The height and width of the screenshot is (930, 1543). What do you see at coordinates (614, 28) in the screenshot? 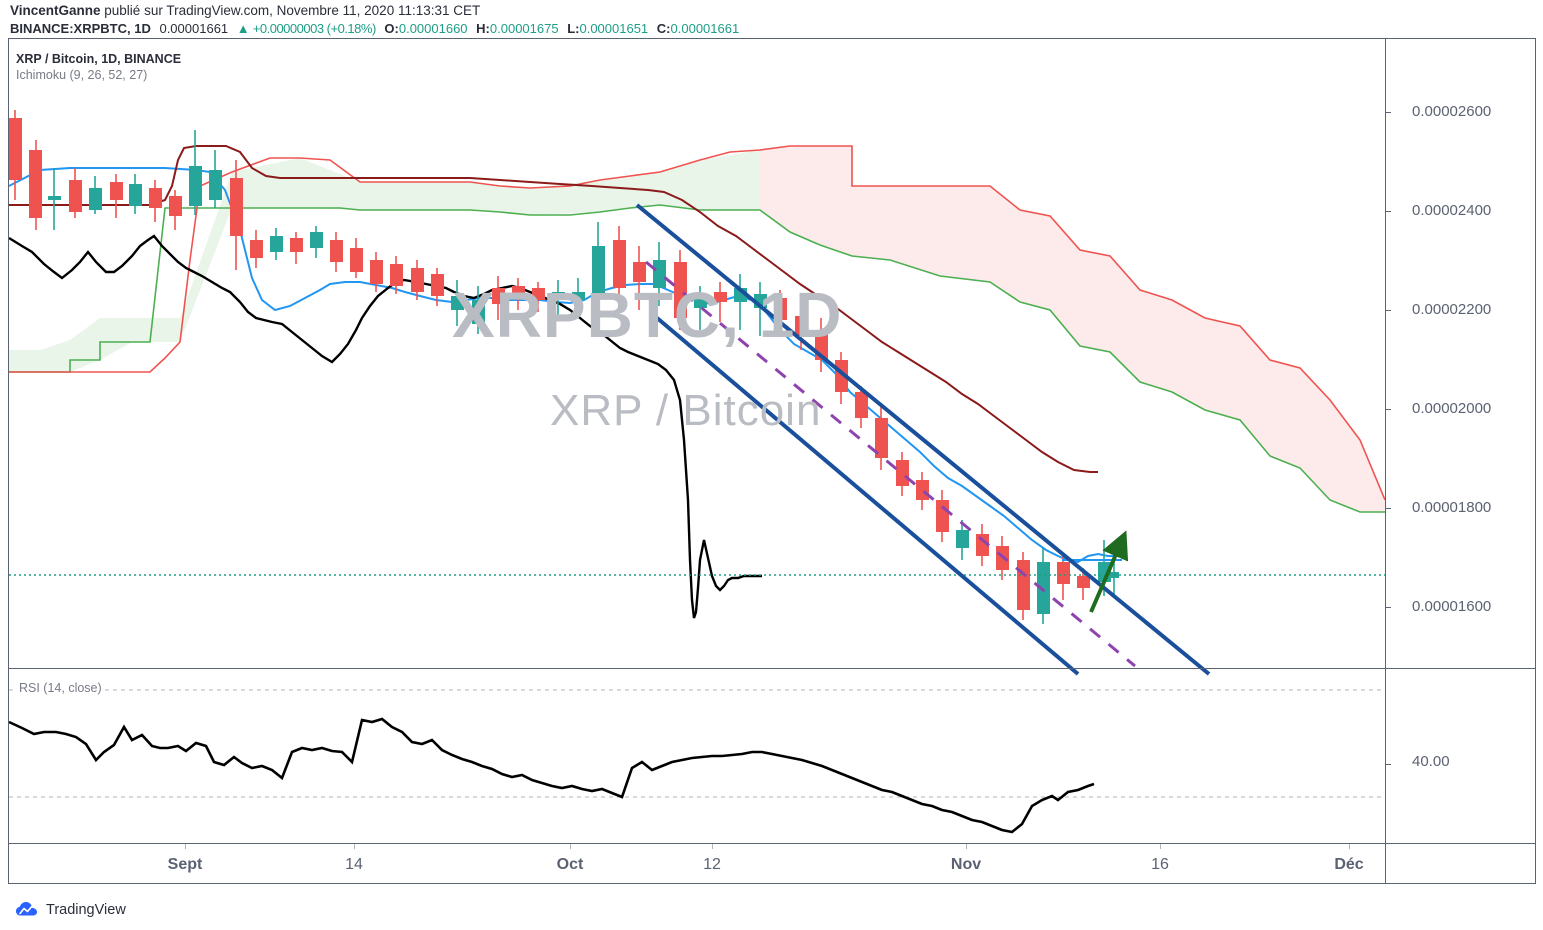
I see `low-value: 0.00001651` at bounding box center [614, 28].